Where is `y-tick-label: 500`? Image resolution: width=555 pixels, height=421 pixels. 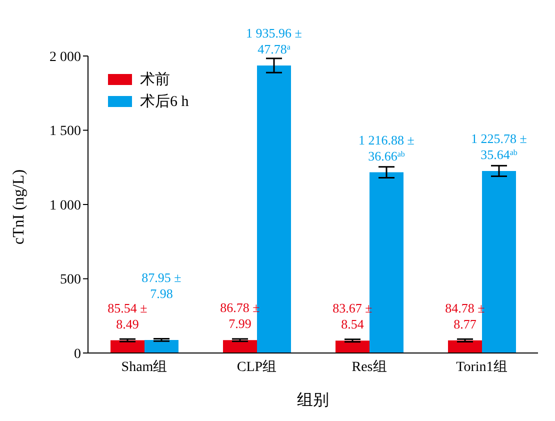
y-tick-label: 500 is located at coordinates (70, 280).